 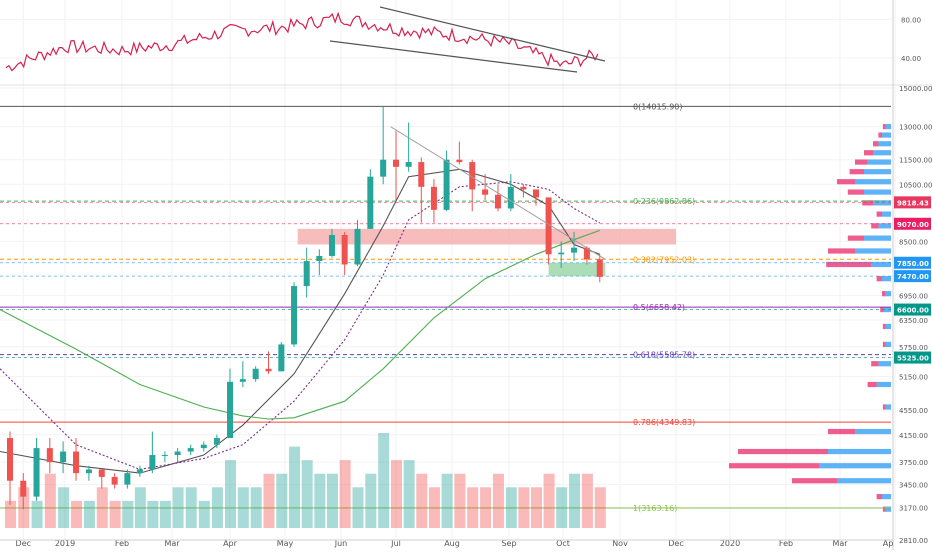 I want to click on y-tick-label: 3450.00, so click(x=913, y=486).